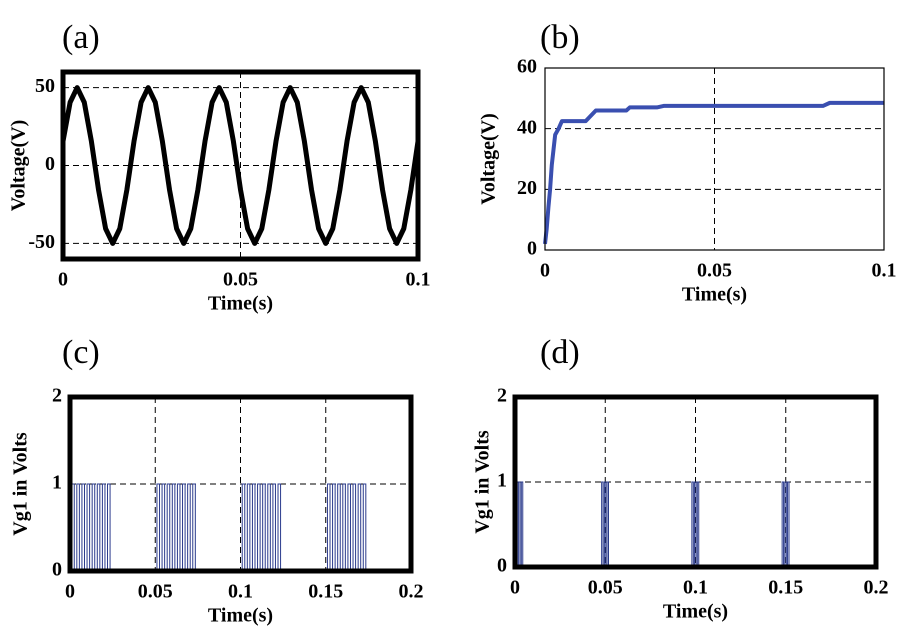 The height and width of the screenshot is (636, 918). I want to click on y-tick-label: 60, so click(527, 67).